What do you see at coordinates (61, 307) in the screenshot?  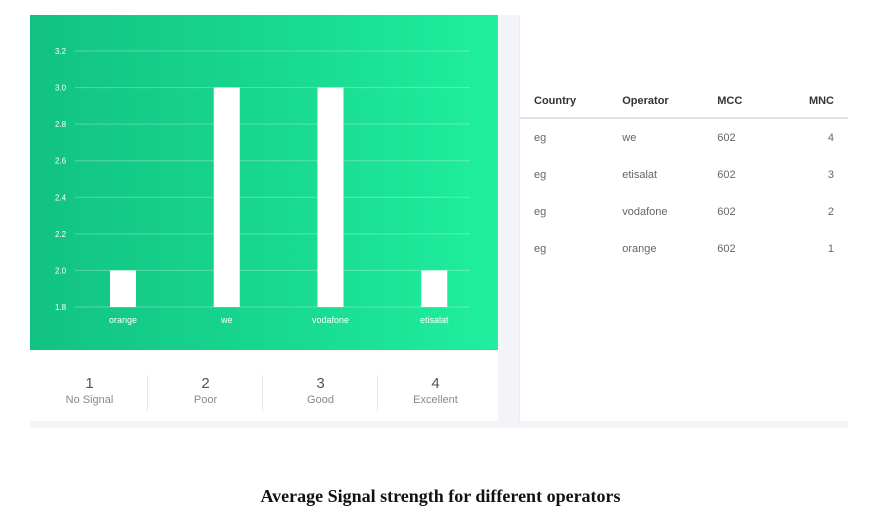 I see `y-tick-label: 1.8` at bounding box center [61, 307].